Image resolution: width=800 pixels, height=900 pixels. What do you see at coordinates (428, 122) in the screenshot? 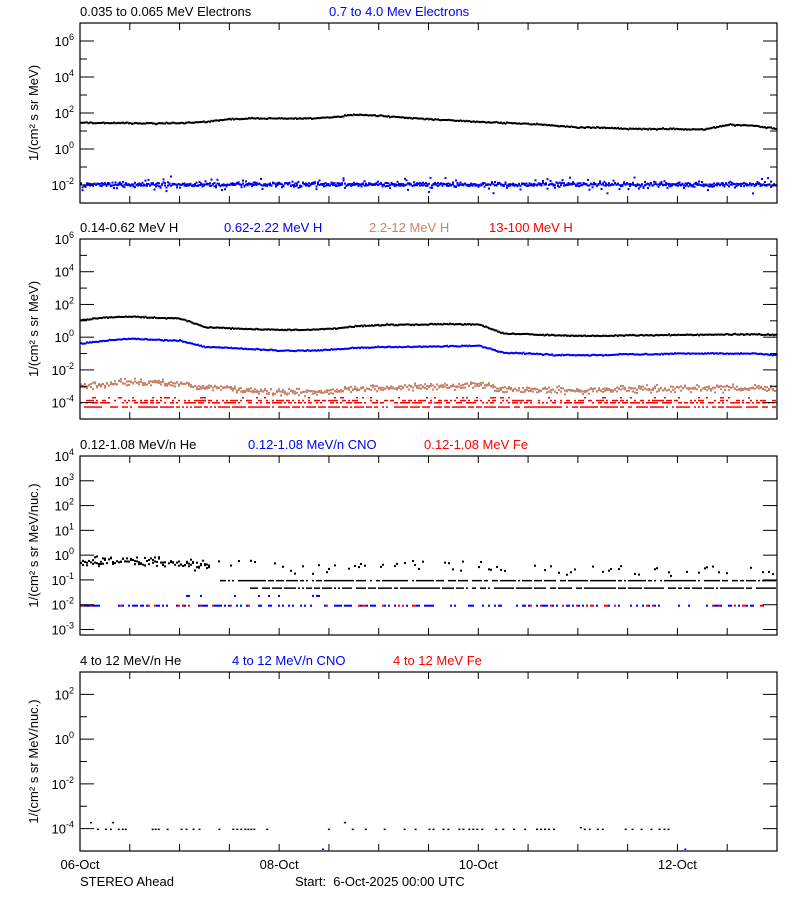
I see `series-0-035-to-0-065-mev-electrons` at bounding box center [428, 122].